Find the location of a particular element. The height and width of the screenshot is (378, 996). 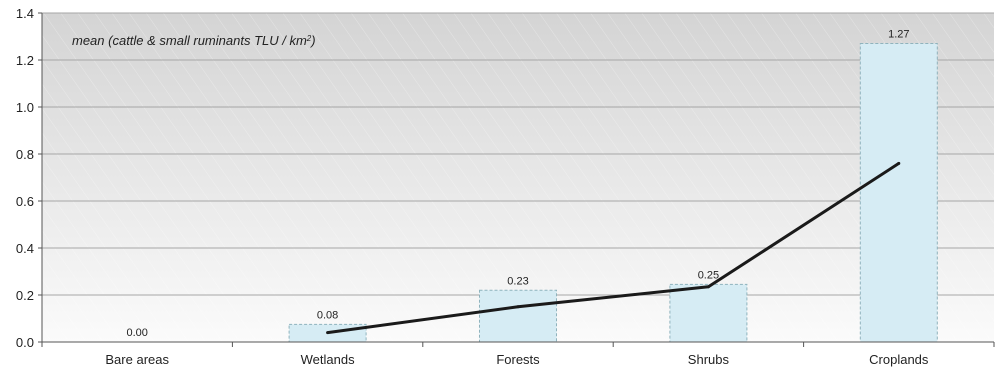

y-tick-label: 1.2 is located at coordinates (25, 60).